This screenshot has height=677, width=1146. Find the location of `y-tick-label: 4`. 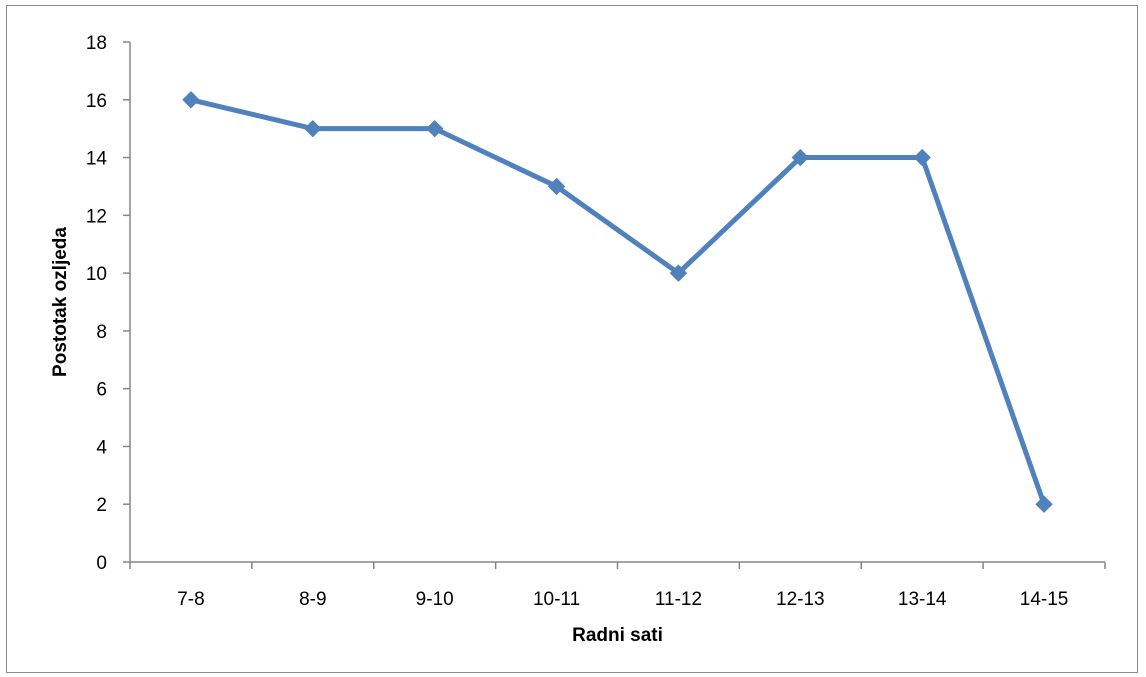

y-tick-label: 4 is located at coordinates (101, 447).